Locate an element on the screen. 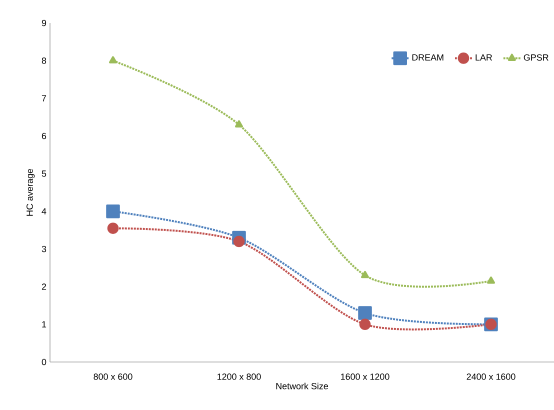 This screenshot has width=554, height=410. y-tick-label: 2 is located at coordinates (44, 287).